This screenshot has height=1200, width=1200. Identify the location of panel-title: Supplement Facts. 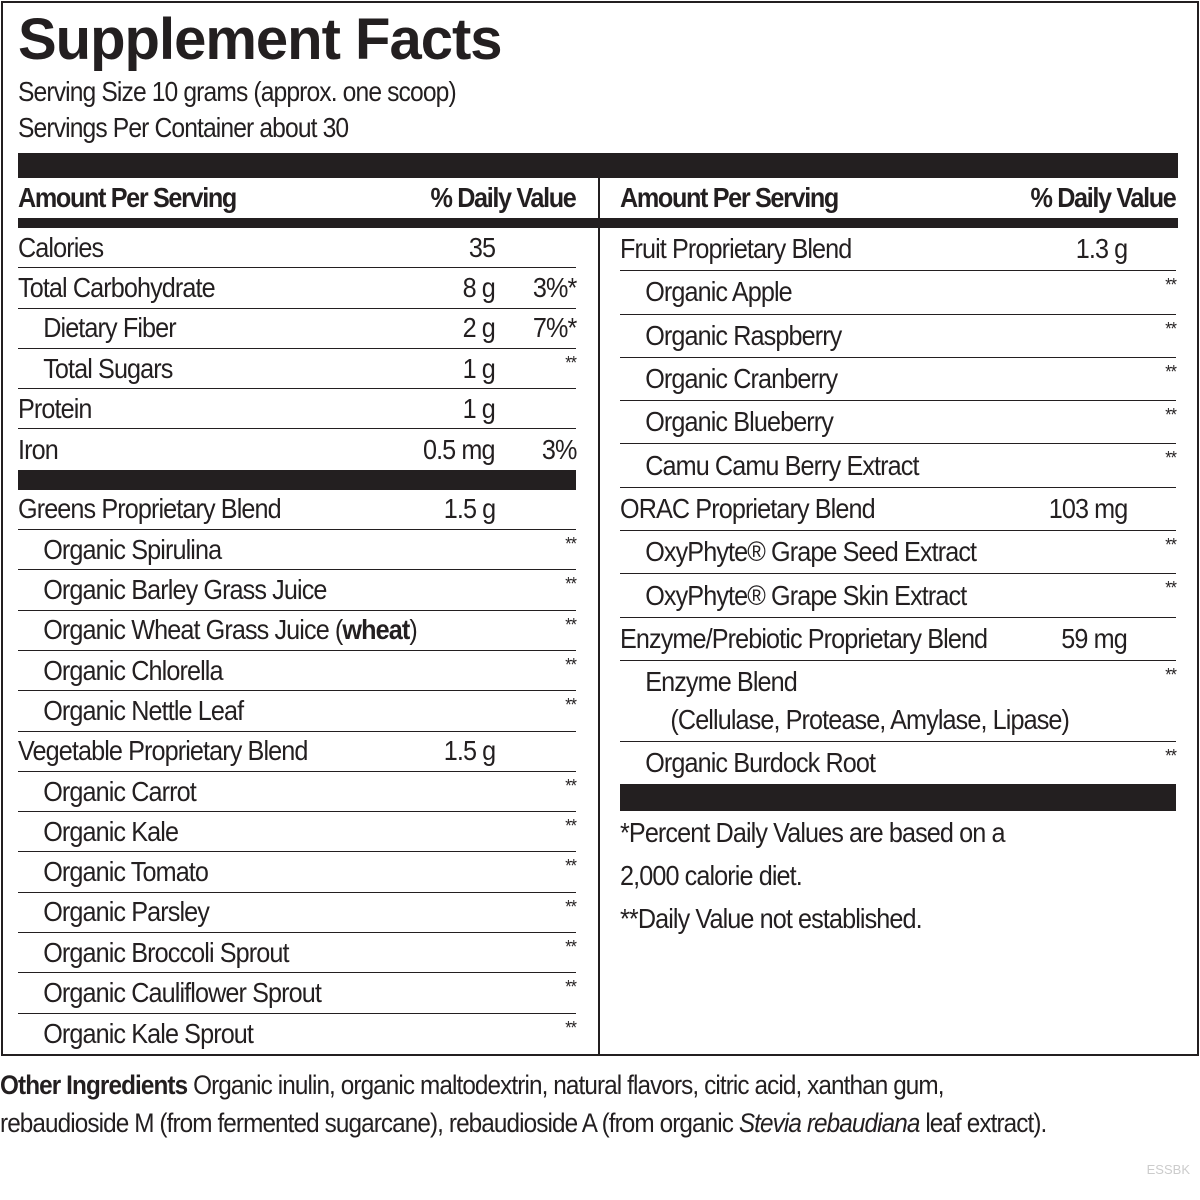
(260, 39).